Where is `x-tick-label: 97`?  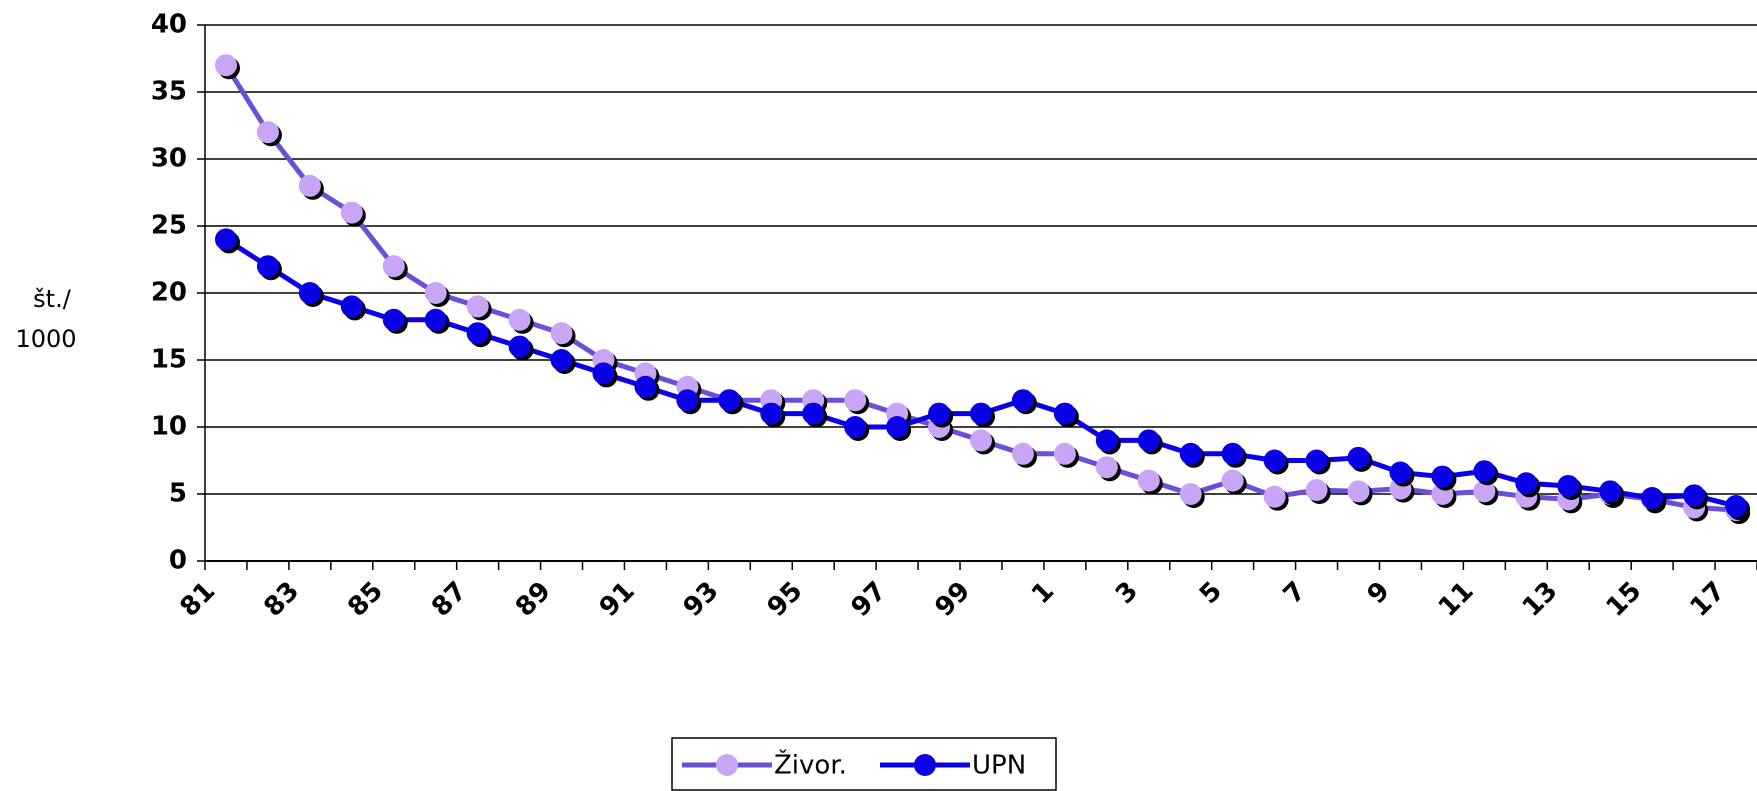
x-tick-label: 97 is located at coordinates (869, 599).